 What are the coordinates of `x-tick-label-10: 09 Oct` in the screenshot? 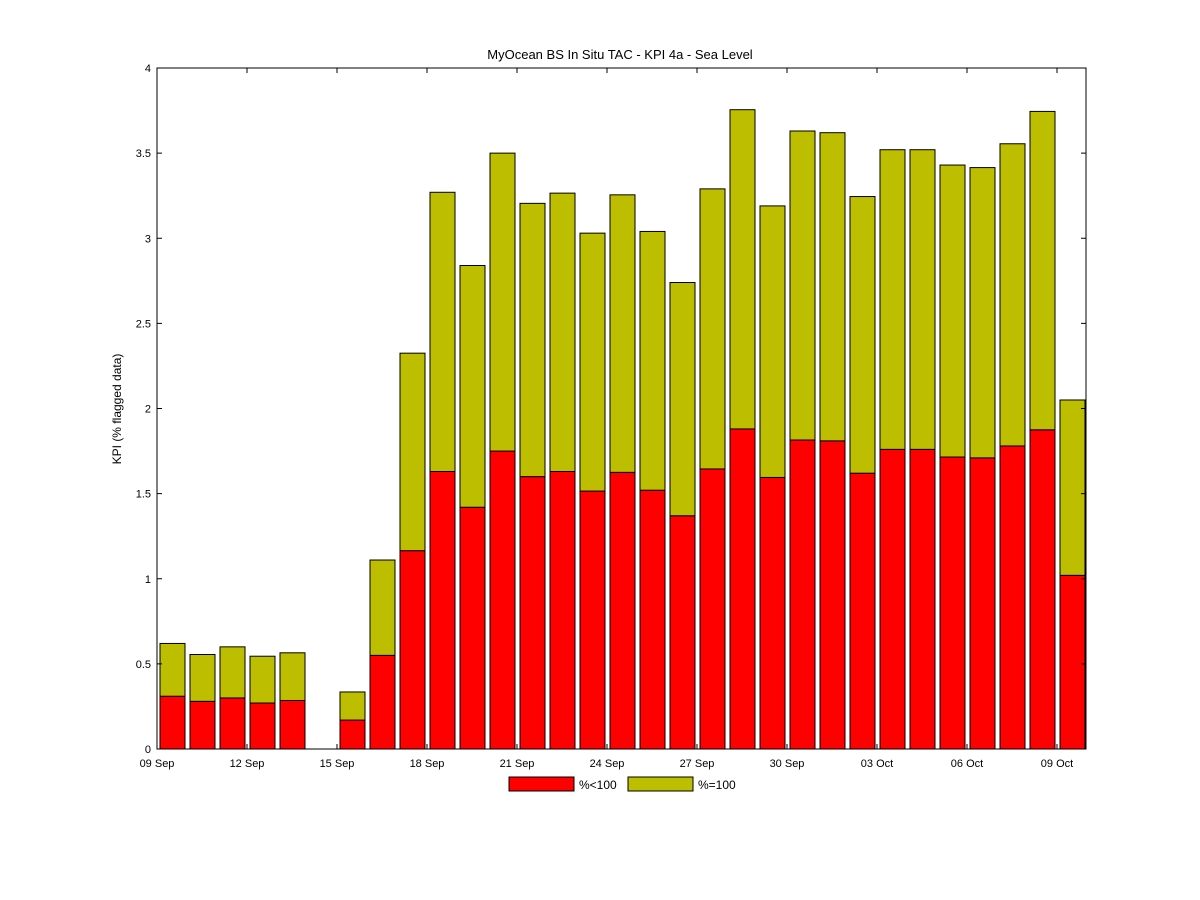 It's located at (1057, 764).